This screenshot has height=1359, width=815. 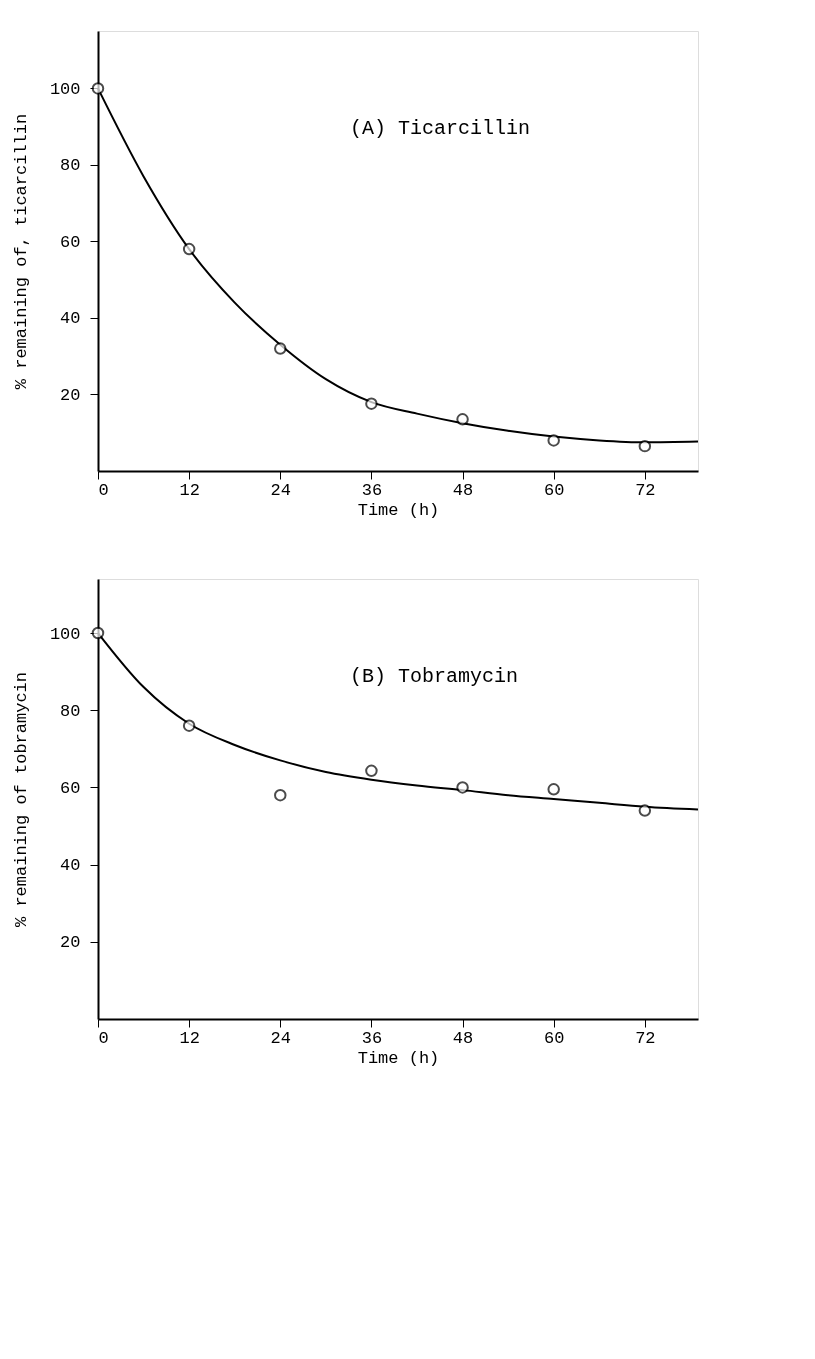 What do you see at coordinates (21, 799) in the screenshot?
I see `y-axis-title: % remaining of tobramycin` at bounding box center [21, 799].